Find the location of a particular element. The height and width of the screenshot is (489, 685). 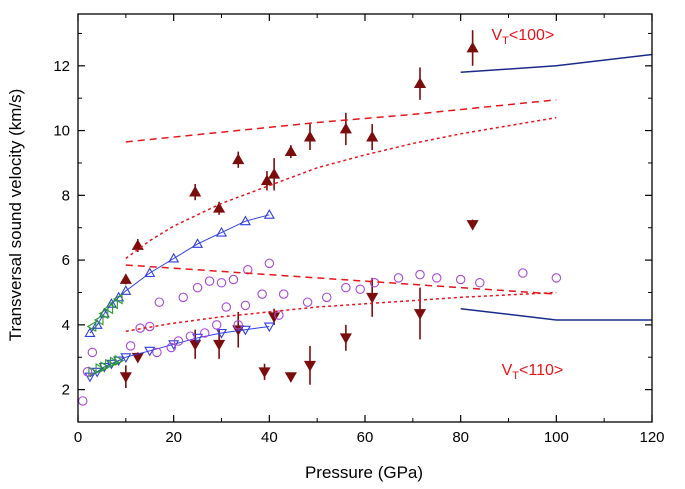

y-axis-title: Transversal sound velocity (km/s) is located at coordinates (15, 215).